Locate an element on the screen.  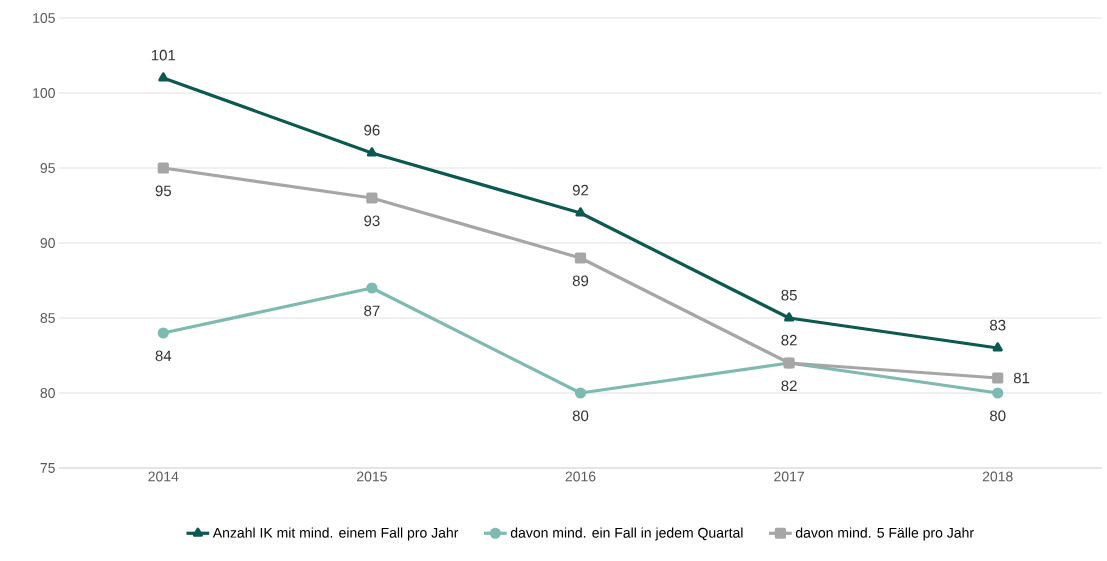
legend-label: Anzahl IK mit mind. einem Fall pro Jahr is located at coordinates (335, 534).